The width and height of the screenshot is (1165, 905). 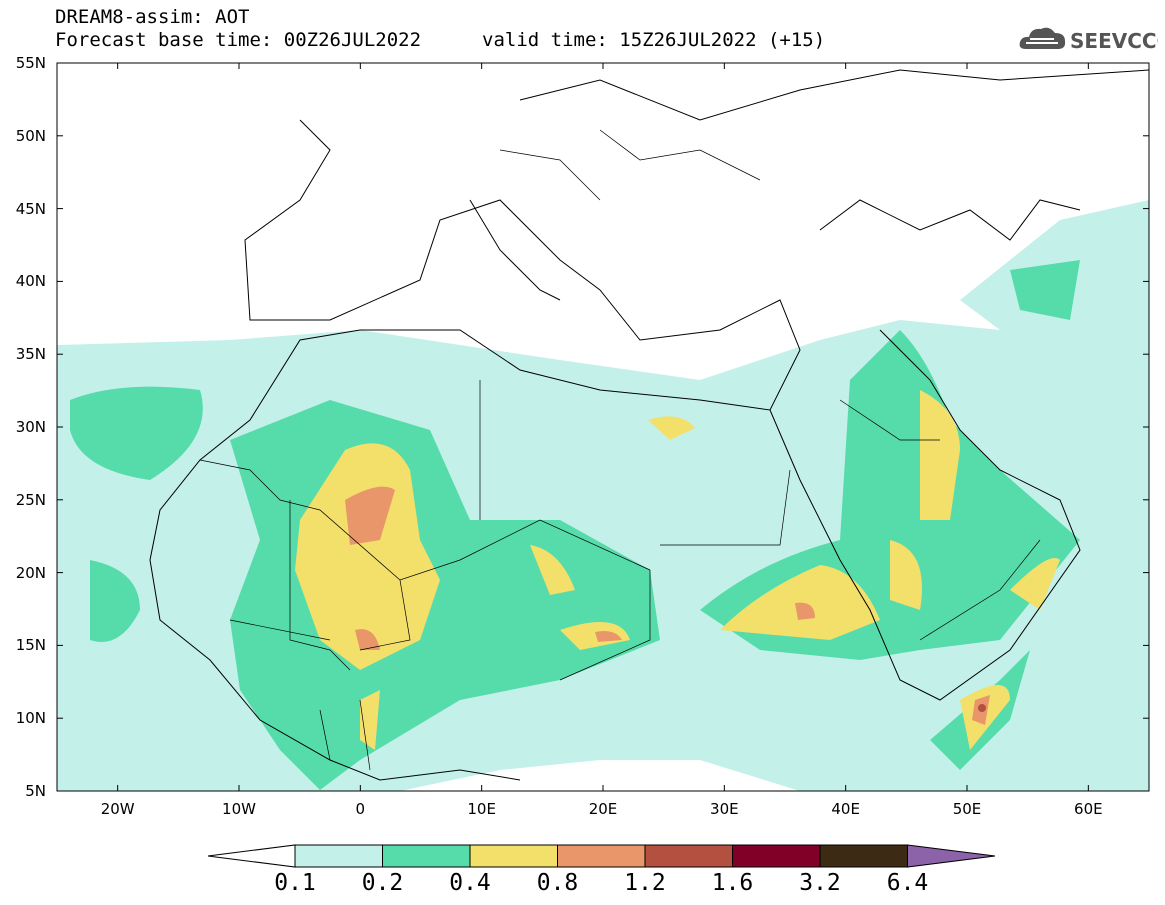 I want to click on seevccc-logo: SEEVCCC, so click(x=1091, y=39).